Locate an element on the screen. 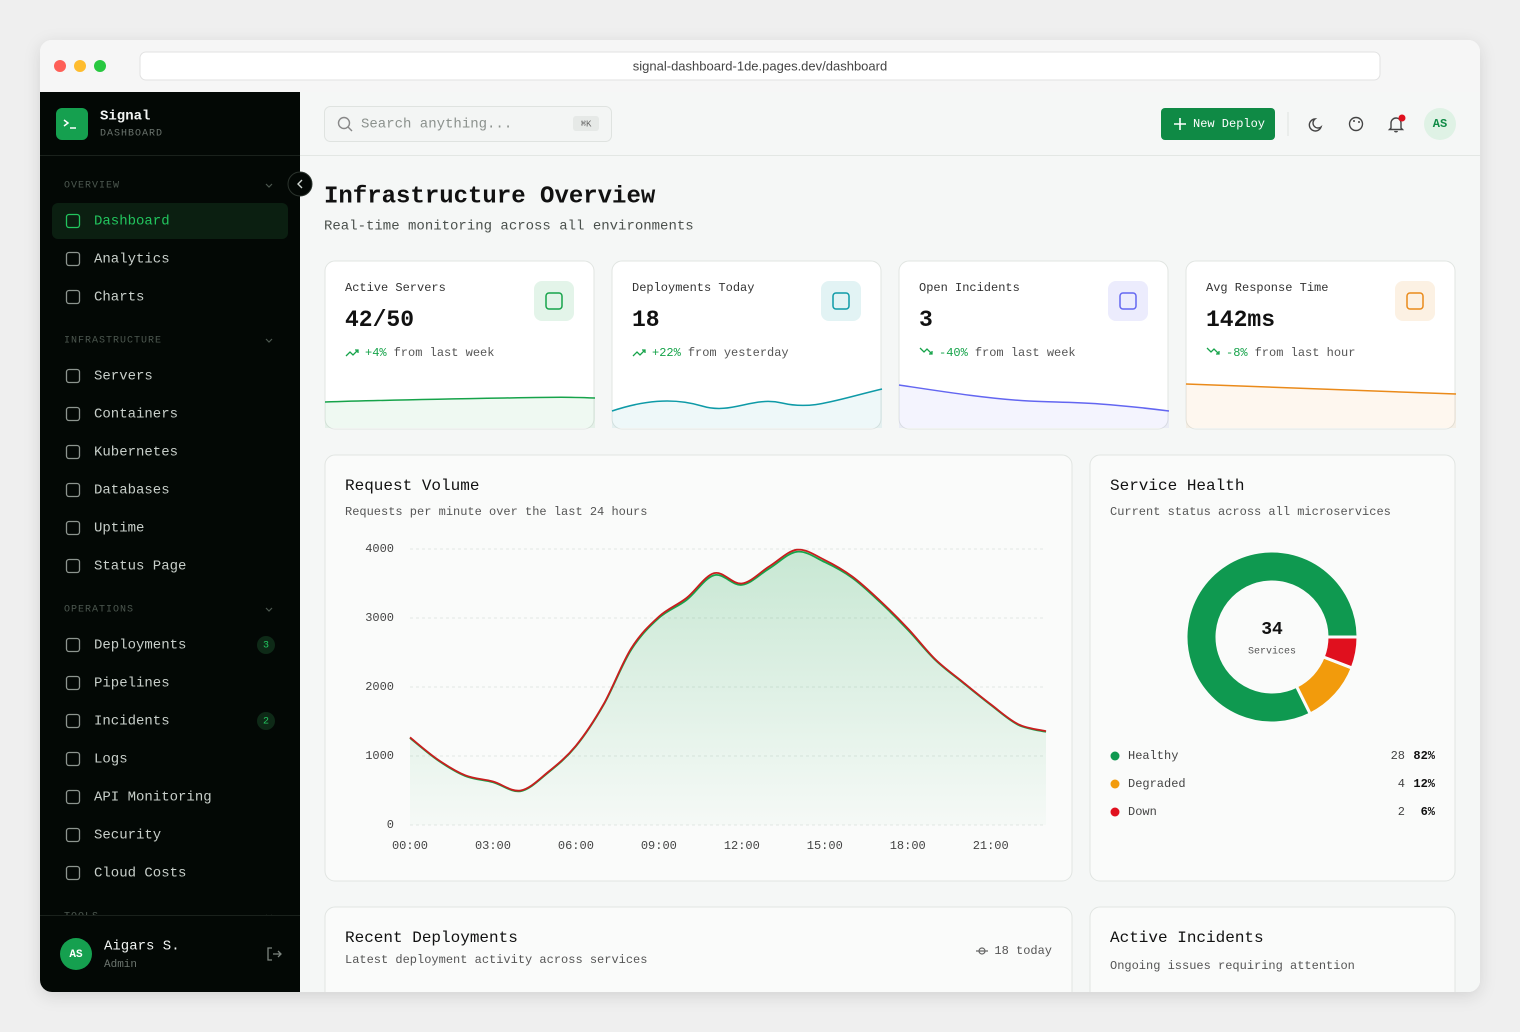 This screenshot has height=1032, width=1520. nav-item: Incidents 2 is located at coordinates (170, 721).